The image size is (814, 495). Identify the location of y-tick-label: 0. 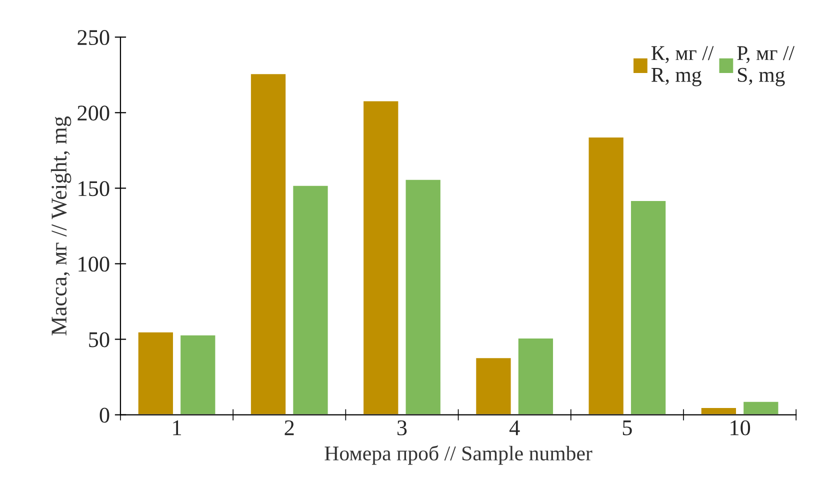
(105, 415).